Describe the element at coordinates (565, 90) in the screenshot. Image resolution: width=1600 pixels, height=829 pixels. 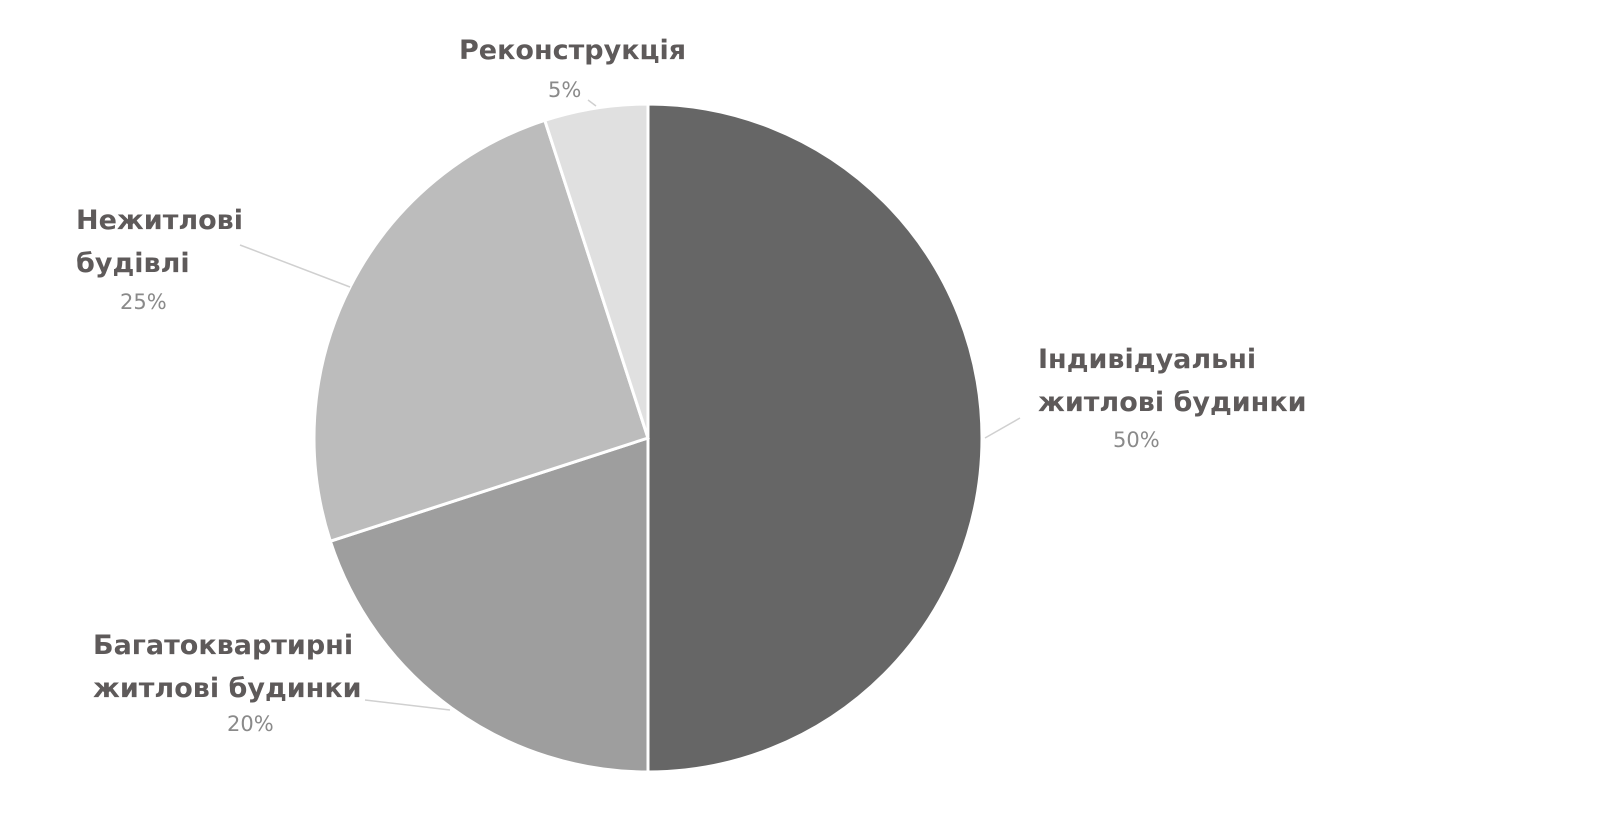
I see `value-label: 5%` at that location.